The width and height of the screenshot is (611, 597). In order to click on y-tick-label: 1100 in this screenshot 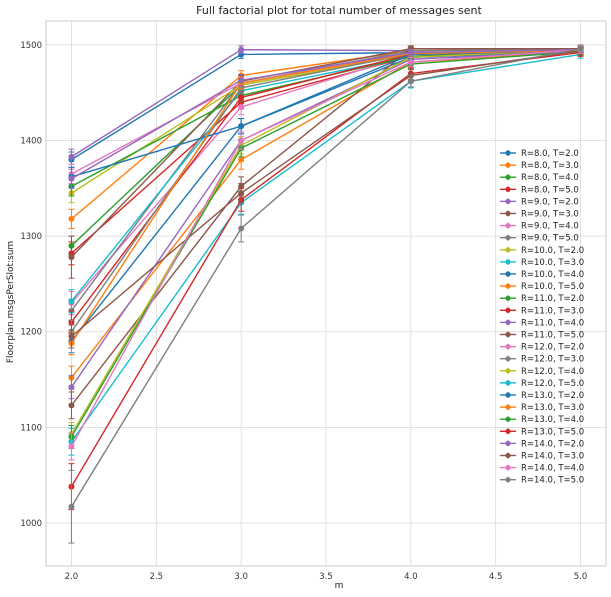, I will do `click(31, 428)`.